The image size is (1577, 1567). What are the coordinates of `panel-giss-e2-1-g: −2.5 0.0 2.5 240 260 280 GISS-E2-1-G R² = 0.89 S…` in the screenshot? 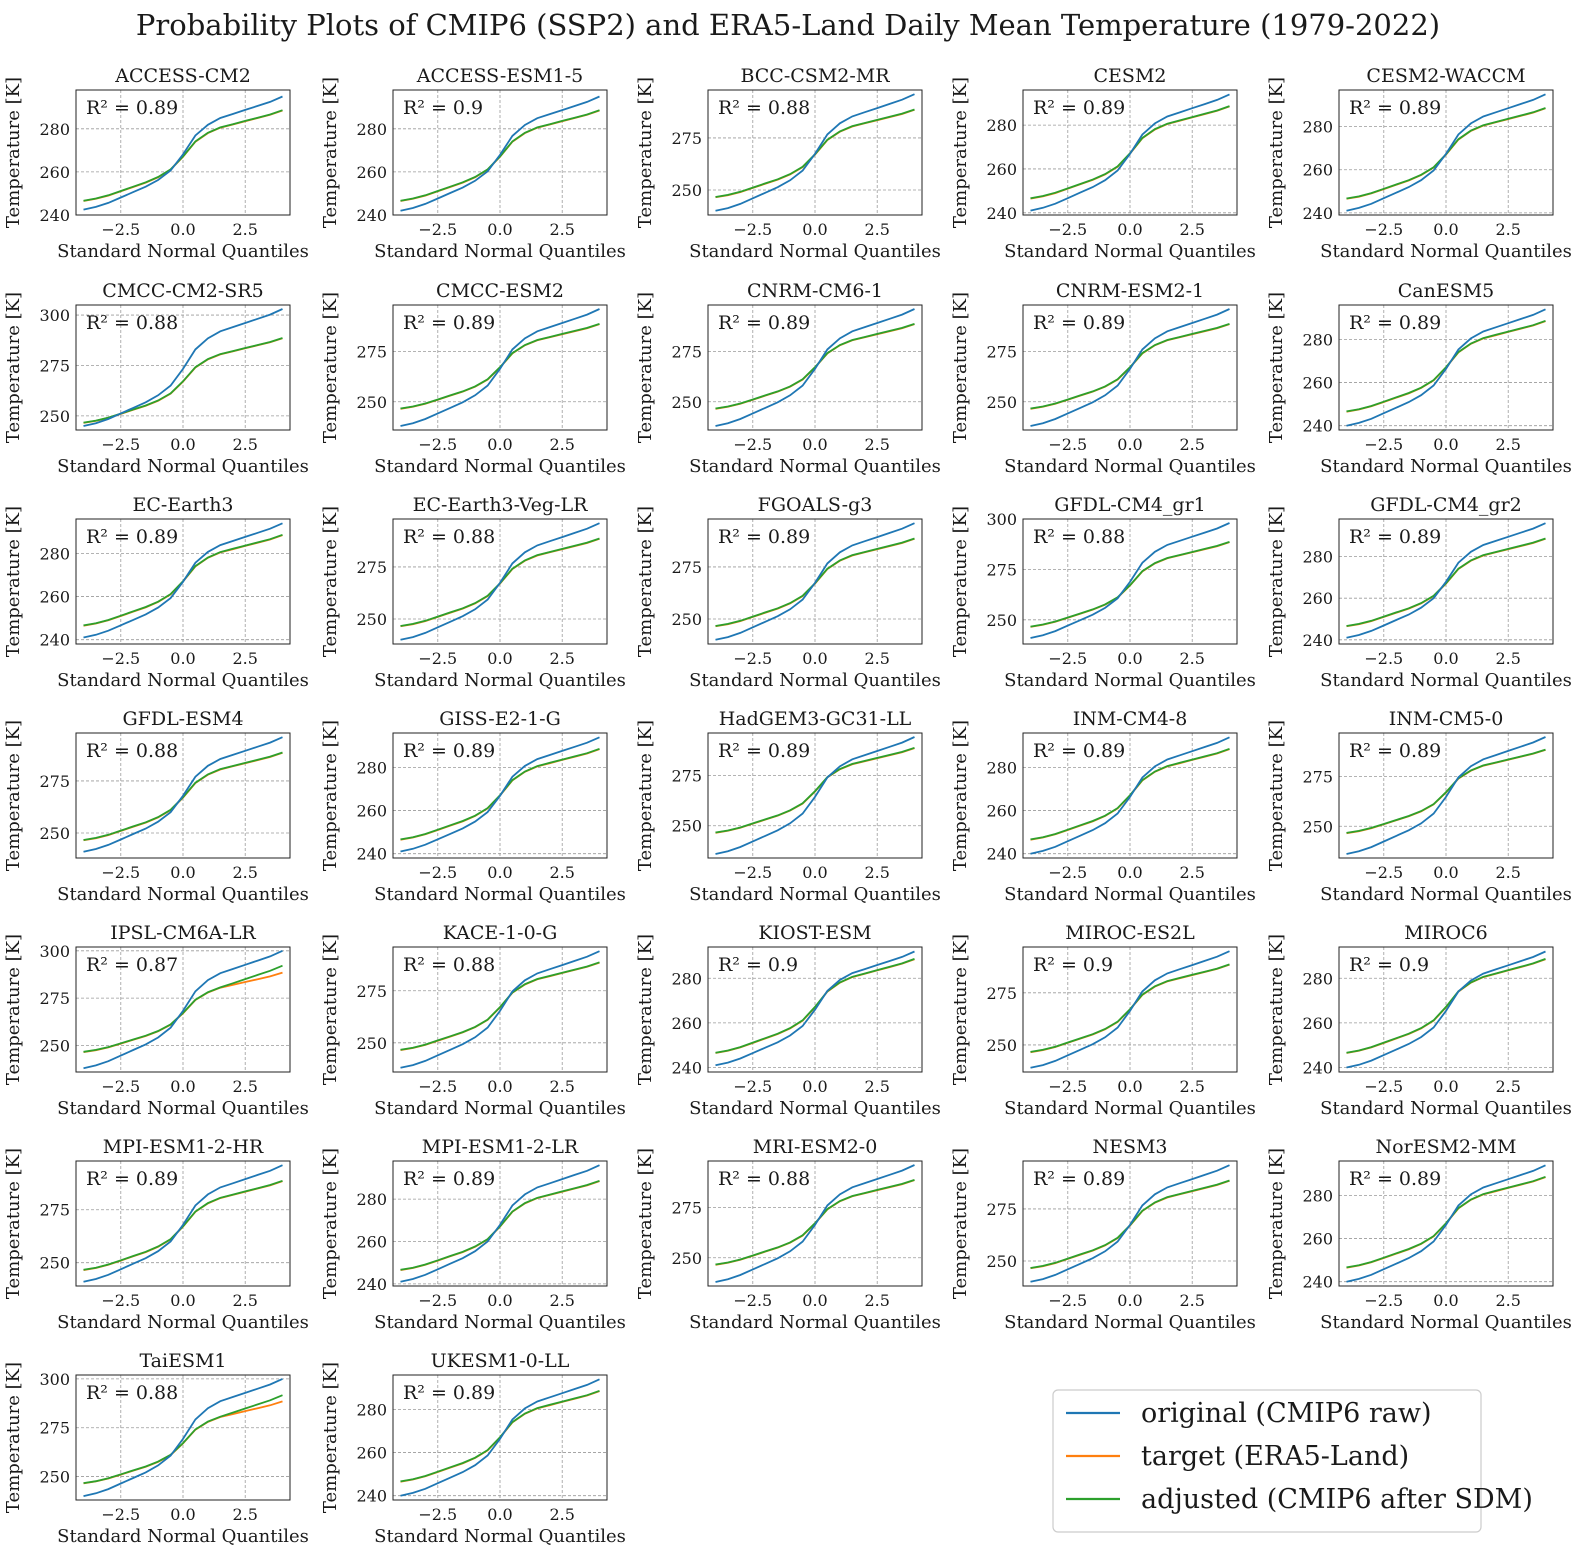 It's located at (473, 806).